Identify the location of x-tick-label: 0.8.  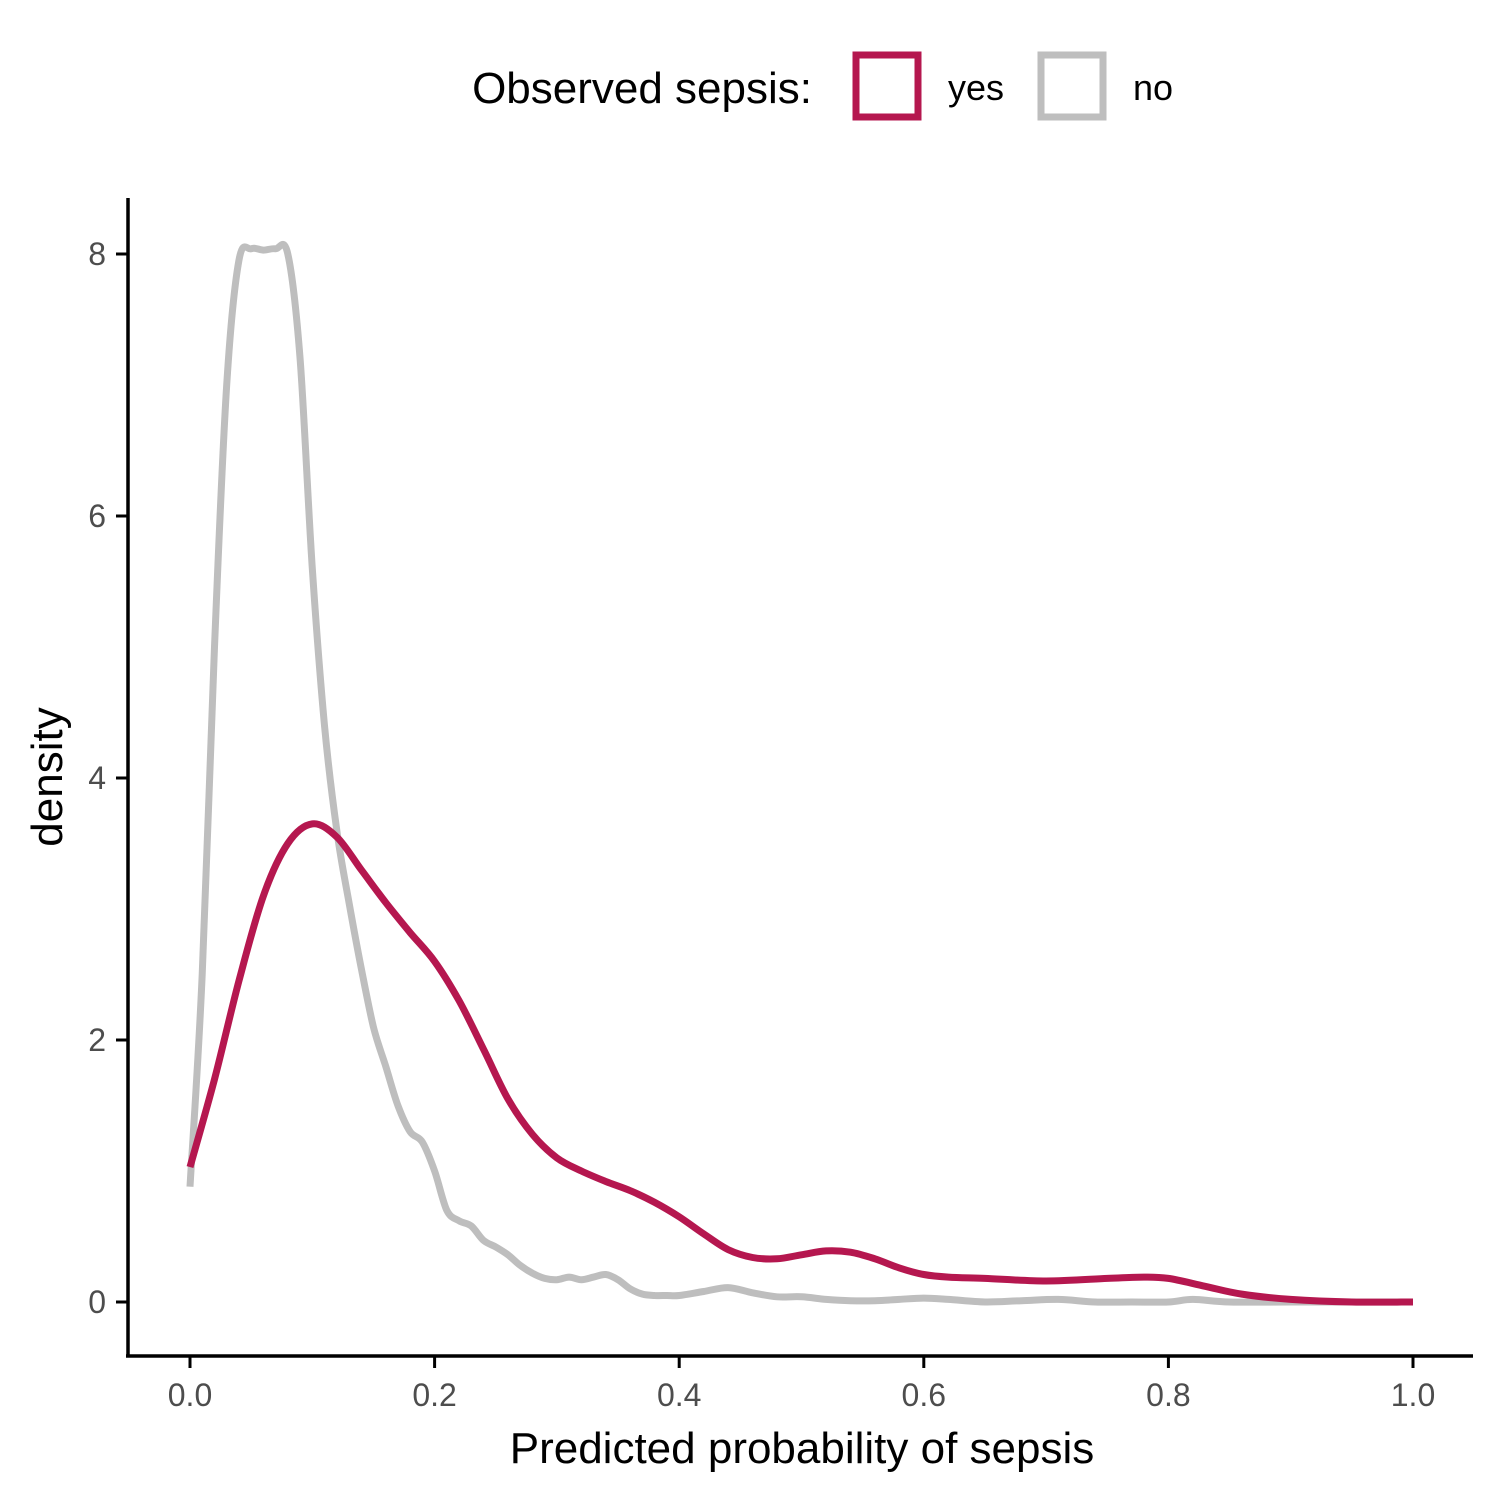
(1168, 1395).